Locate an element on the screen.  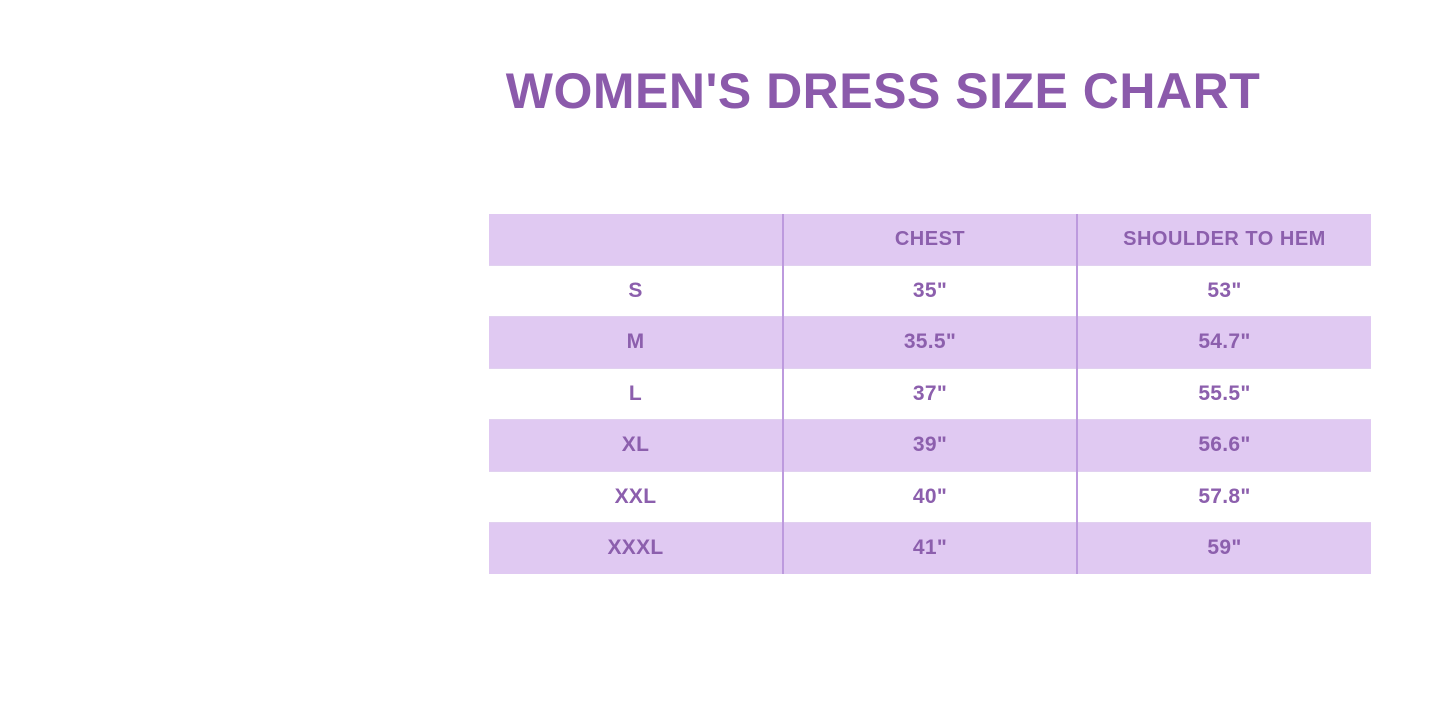
size-cell: M is located at coordinates (636, 342).